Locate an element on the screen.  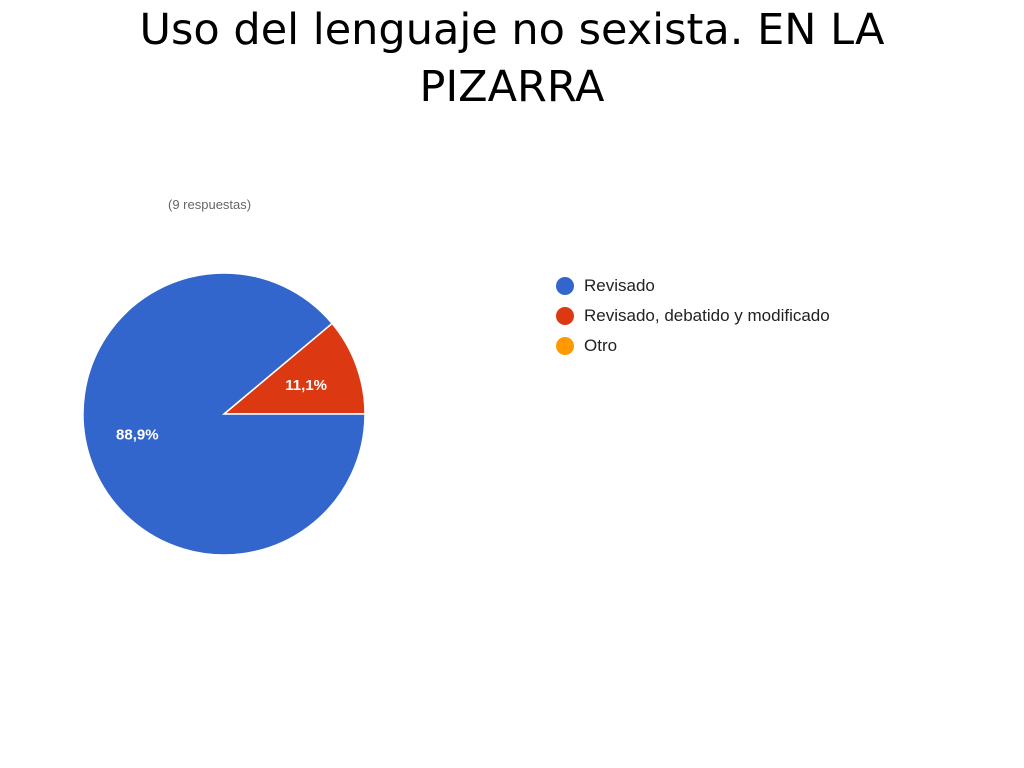
pie-slice-revisado-debatido-y-modificado is located at coordinates (293, 368).